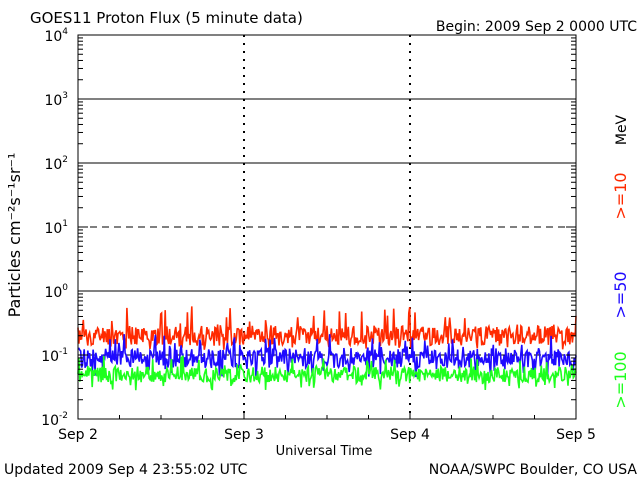  Describe the element at coordinates (620, 379) in the screenshot. I see `legend-entry-3: >=100` at that location.